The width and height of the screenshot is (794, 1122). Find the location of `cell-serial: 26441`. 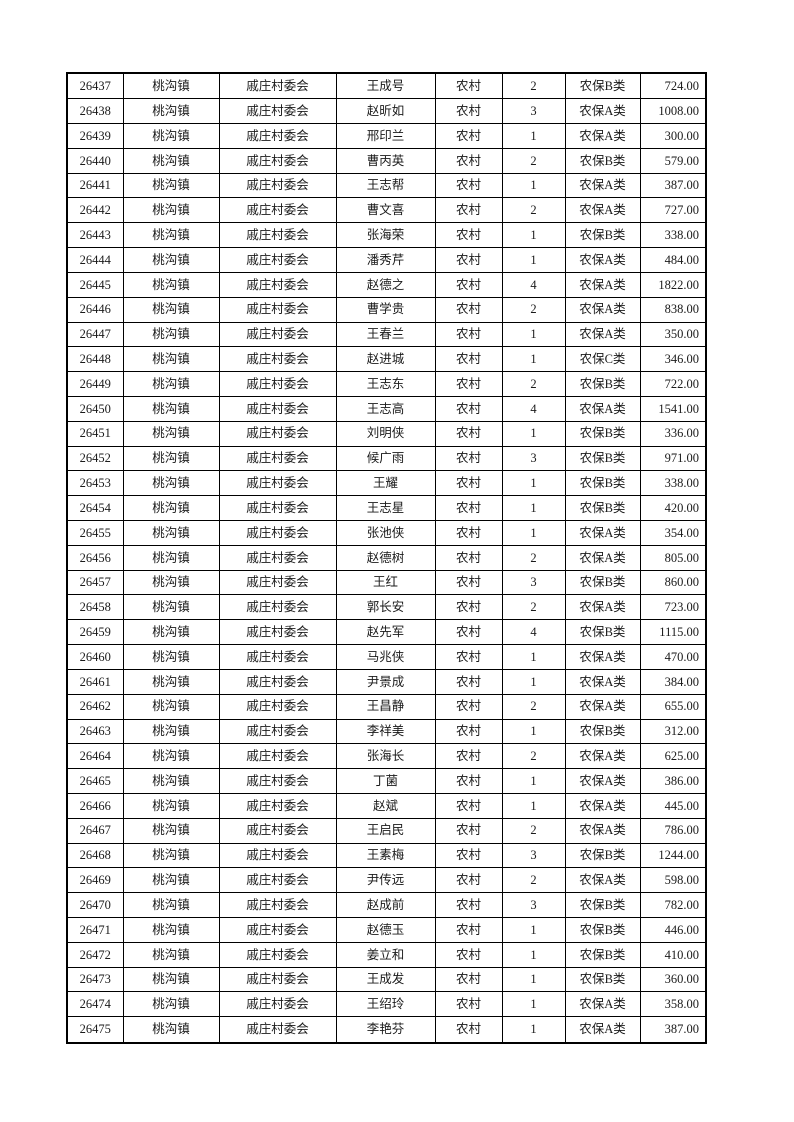

cell-serial: 26441 is located at coordinates (95, 185).